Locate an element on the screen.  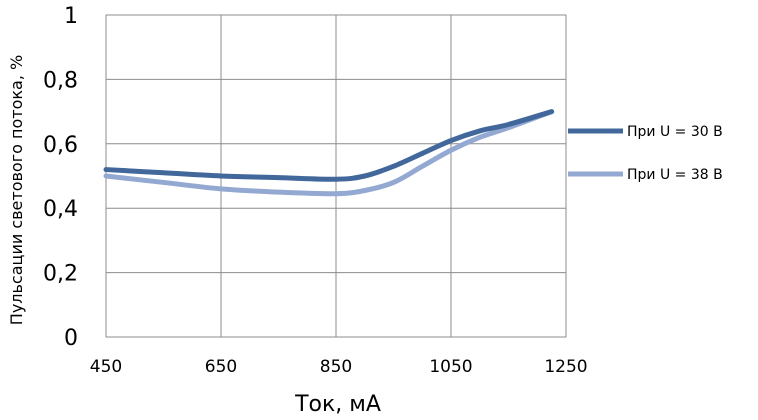
legend-label-2: При U = 38 В is located at coordinates (675, 175).